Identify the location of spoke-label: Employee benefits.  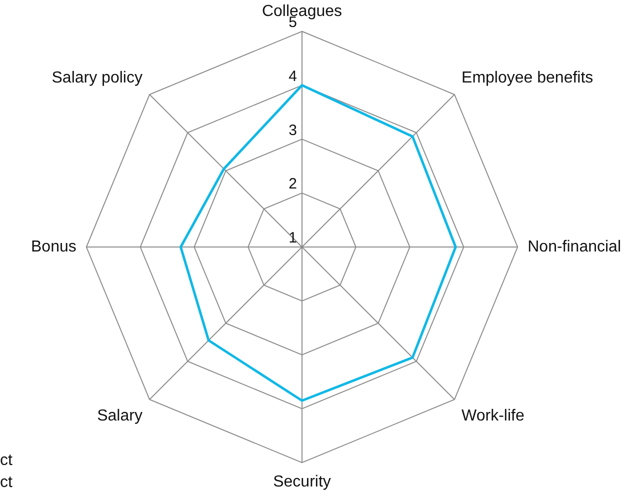
(528, 77).